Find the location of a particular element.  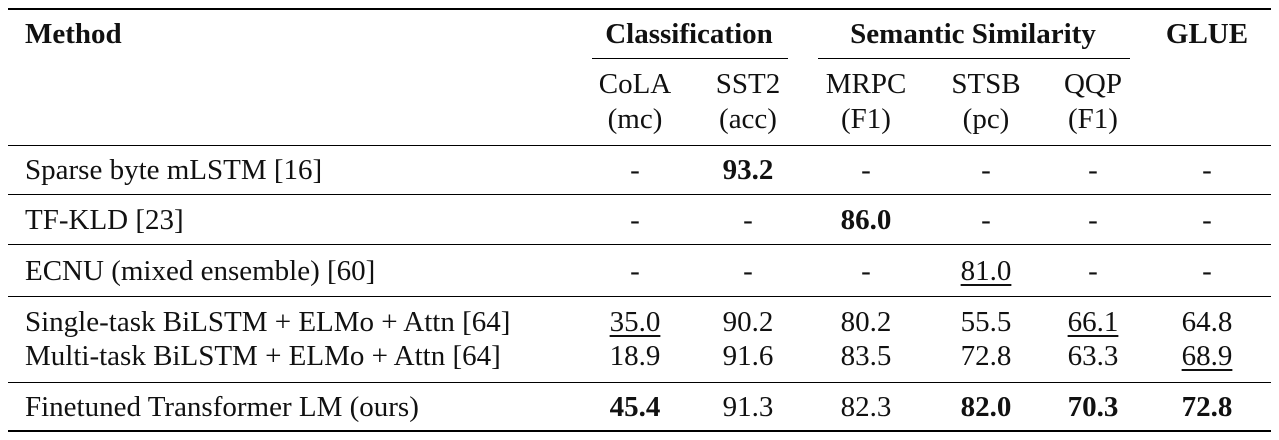

table-cell: 82.0 is located at coordinates (986, 407).